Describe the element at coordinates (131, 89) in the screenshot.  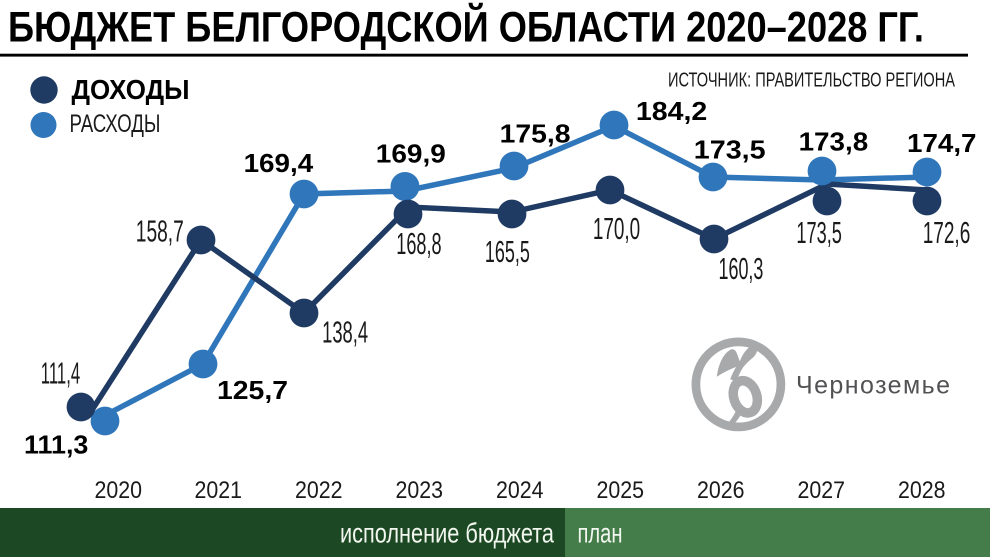
I see `svg-text: ДОХОДЫ` at that location.